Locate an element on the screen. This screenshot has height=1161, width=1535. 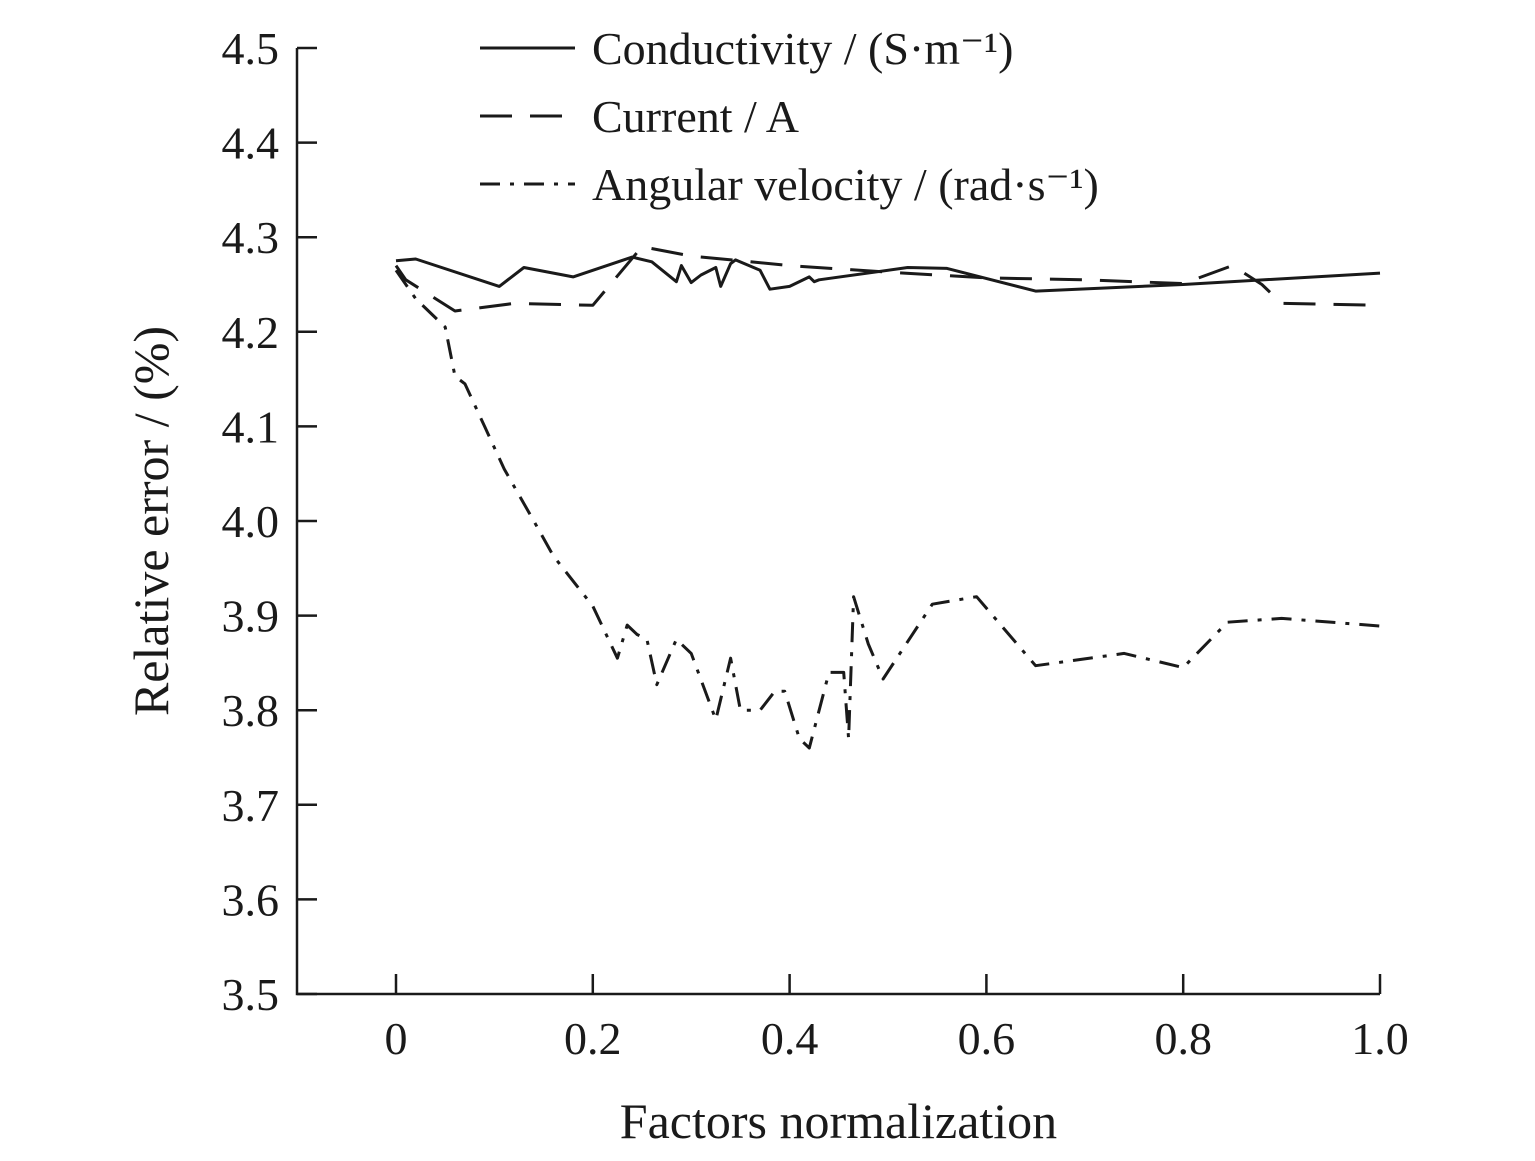
x-tick-label: 0.6 is located at coordinates (987, 1038).